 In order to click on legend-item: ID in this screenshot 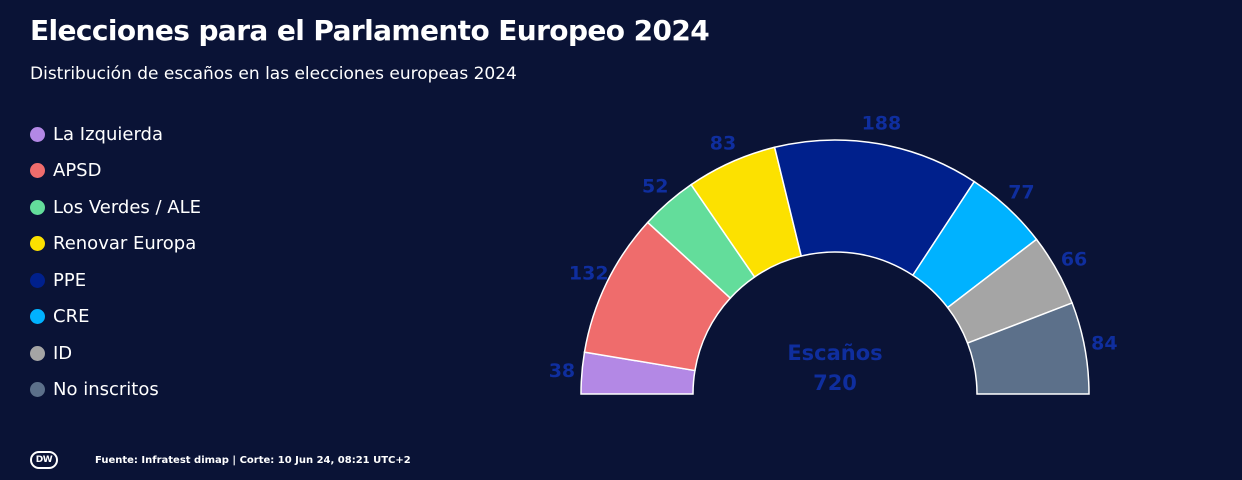, I will do `click(115, 353)`.